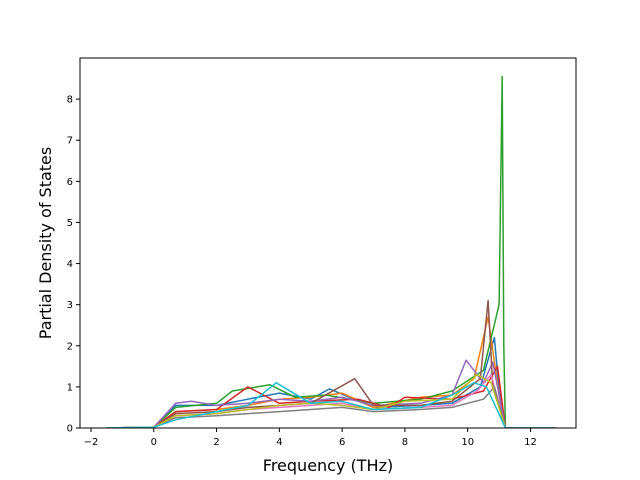 The width and height of the screenshot is (640, 480). What do you see at coordinates (530, 442) in the screenshot?
I see `x-tick-label: 12` at bounding box center [530, 442].